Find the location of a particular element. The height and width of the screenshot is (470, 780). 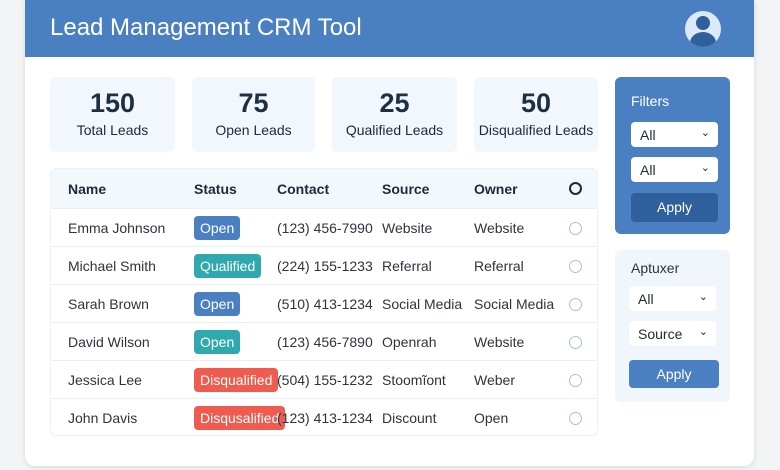

lead-name: David Wilson is located at coordinates (109, 342).